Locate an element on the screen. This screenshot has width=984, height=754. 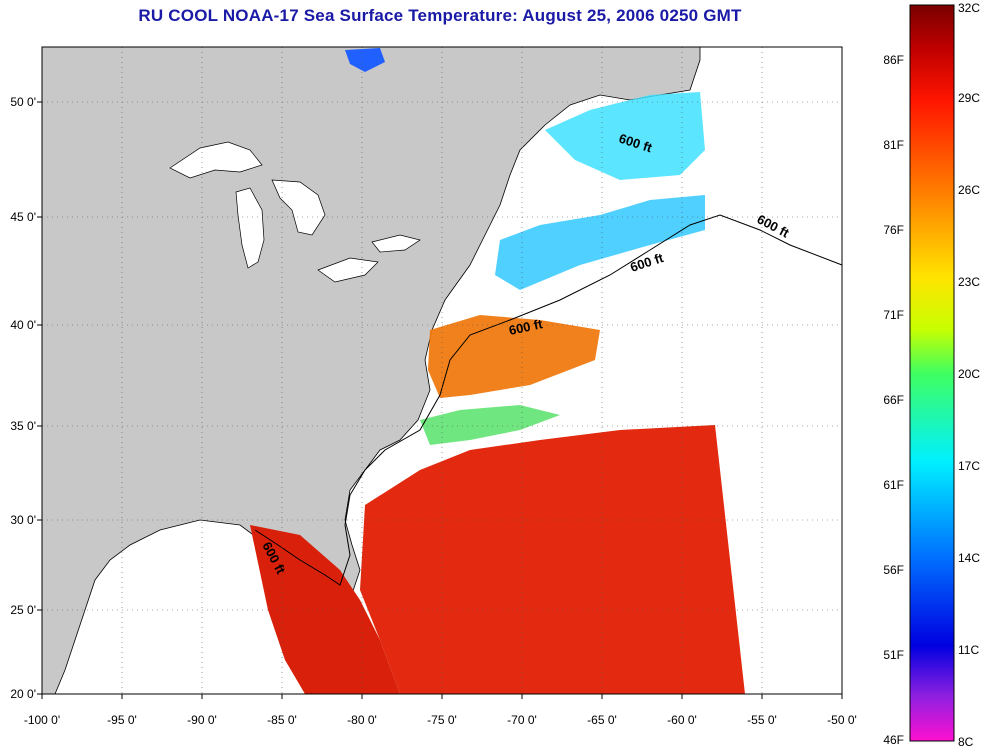
sst-st-lawrence-cyan is located at coordinates (625, 136).